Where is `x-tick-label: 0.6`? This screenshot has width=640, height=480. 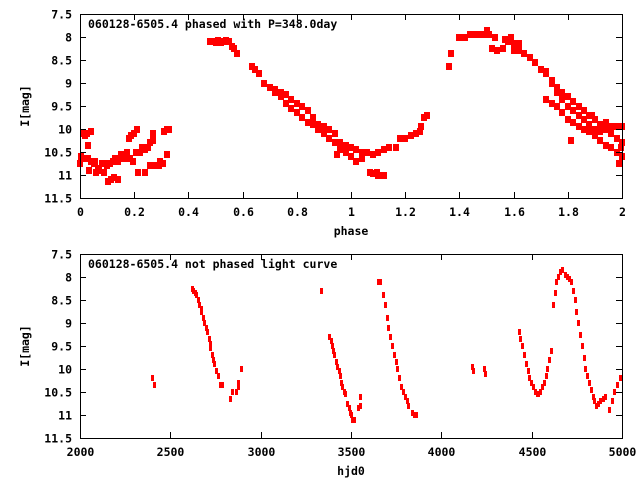 x-tick-label: 0.6 is located at coordinates (243, 212).